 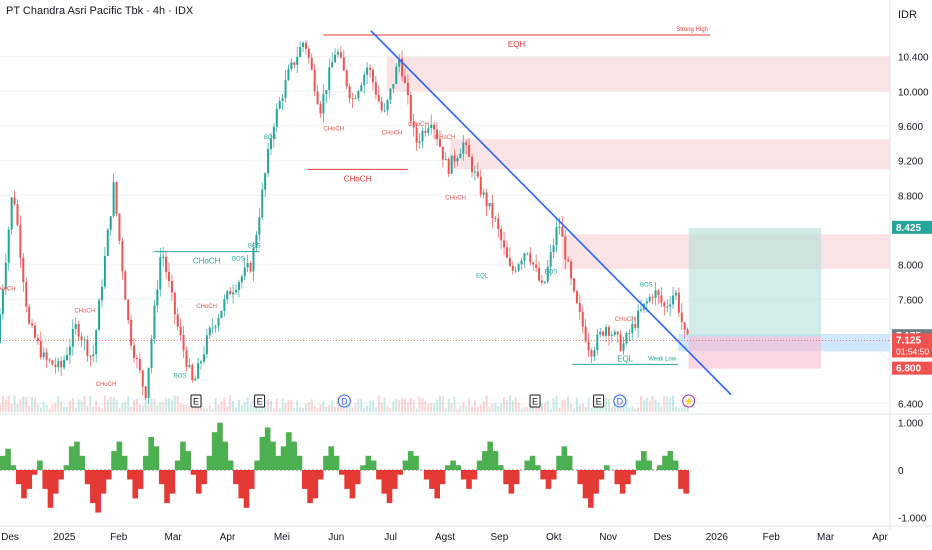 I want to click on time-tick-label: Feb, so click(x=119, y=537).